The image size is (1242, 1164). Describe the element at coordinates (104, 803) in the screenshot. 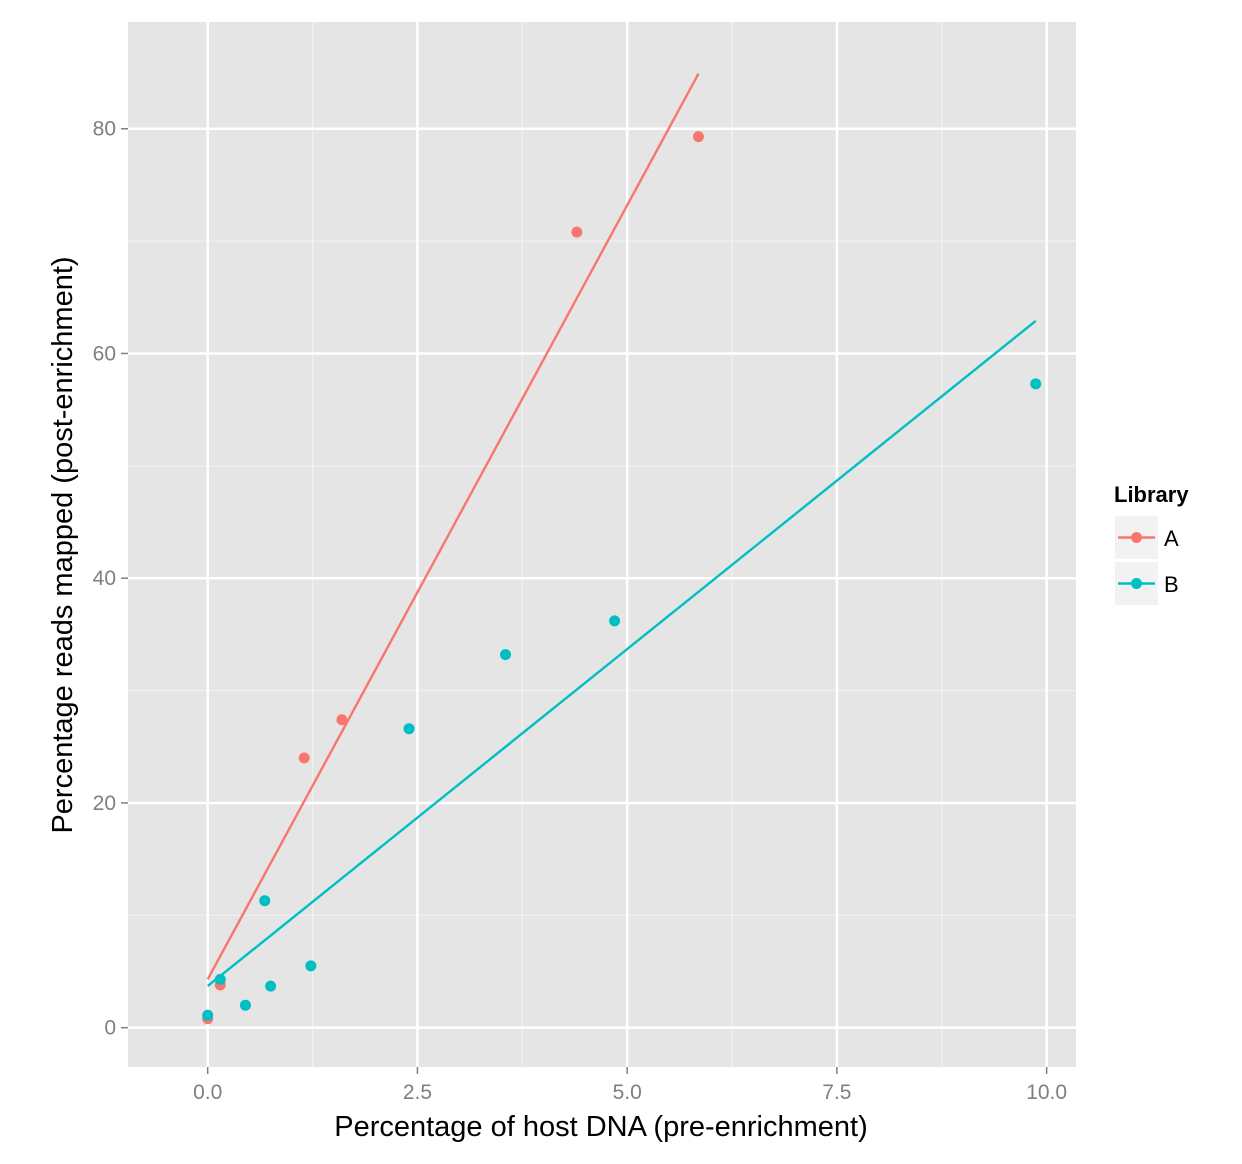

I see `y-tick-label: 20` at that location.